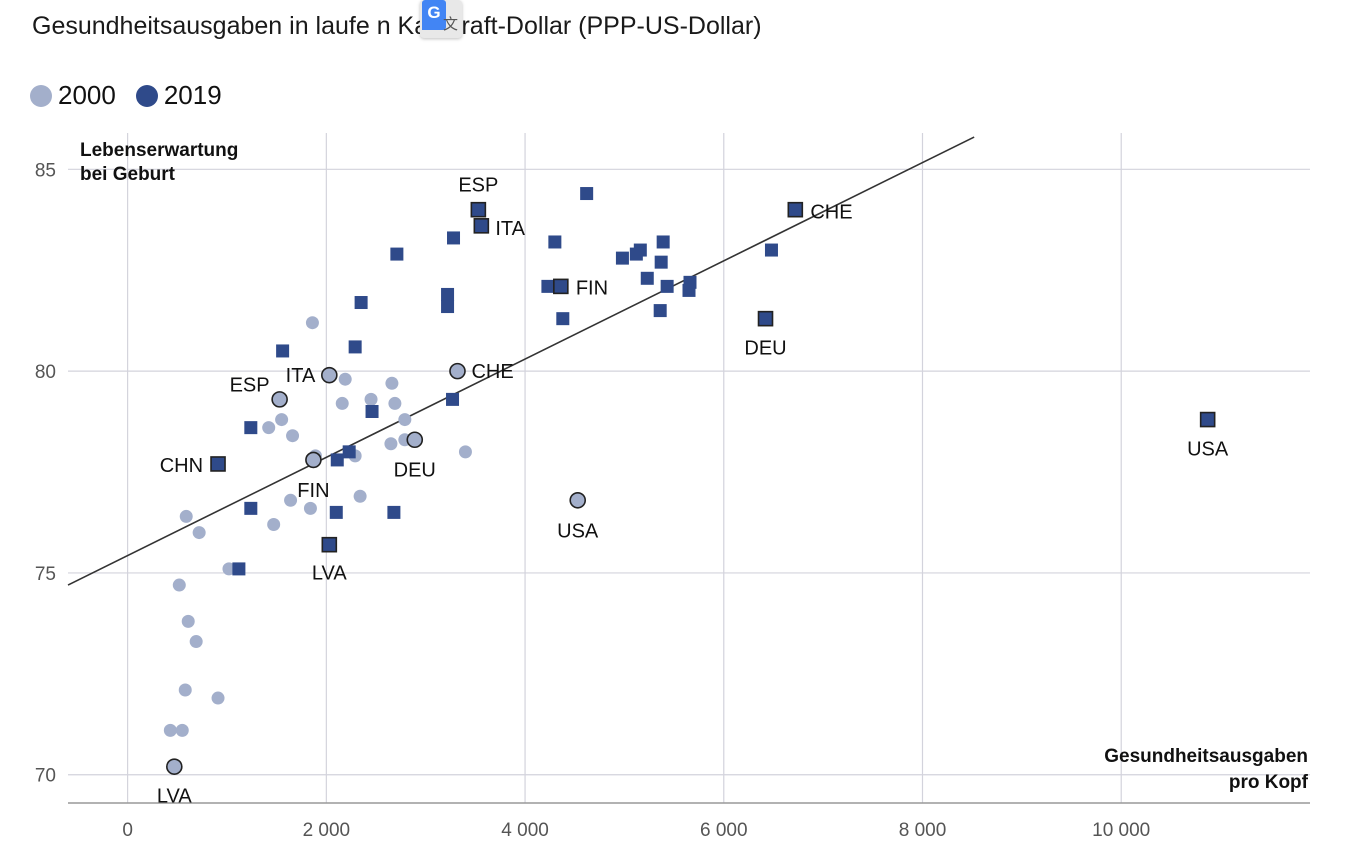  I want to click on point-label-2000: ITA, so click(301, 376).